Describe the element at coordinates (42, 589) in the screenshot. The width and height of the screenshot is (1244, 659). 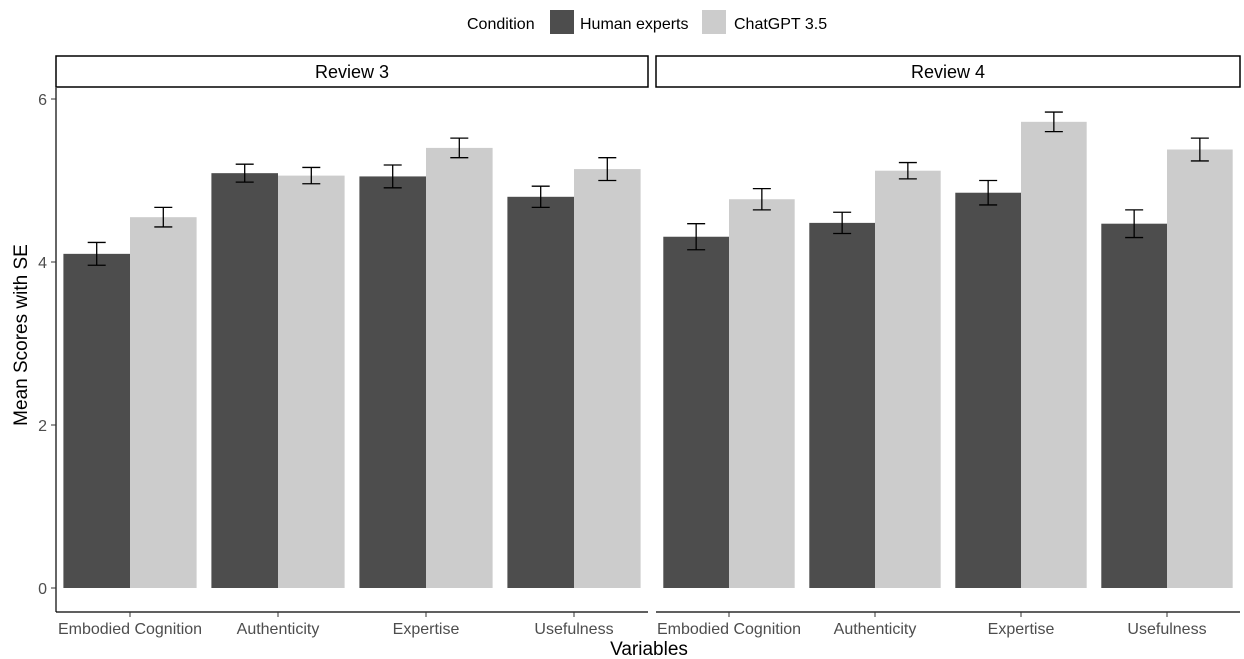
I see `y-tick-label: 0` at that location.